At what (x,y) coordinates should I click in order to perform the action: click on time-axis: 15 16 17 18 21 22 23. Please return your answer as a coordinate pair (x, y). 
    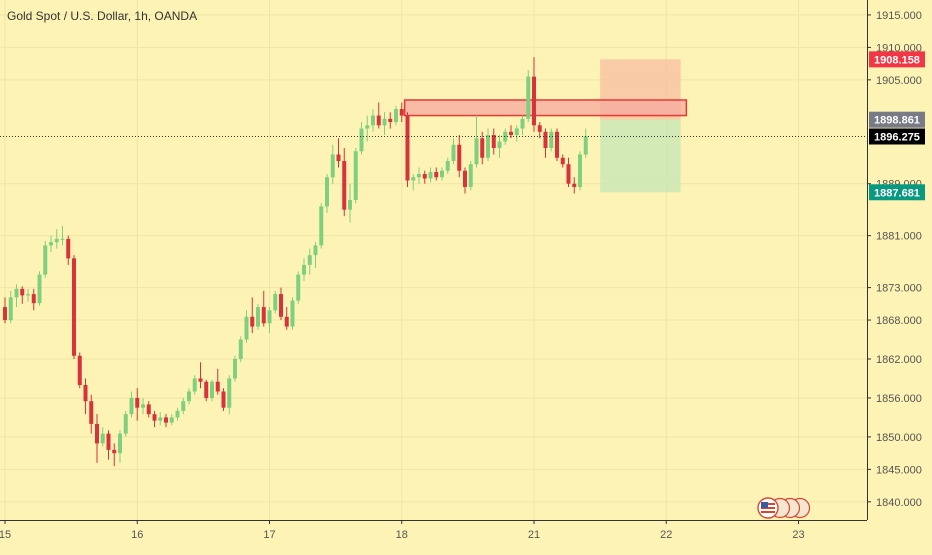
    Looking at the image, I should click on (402, 530).